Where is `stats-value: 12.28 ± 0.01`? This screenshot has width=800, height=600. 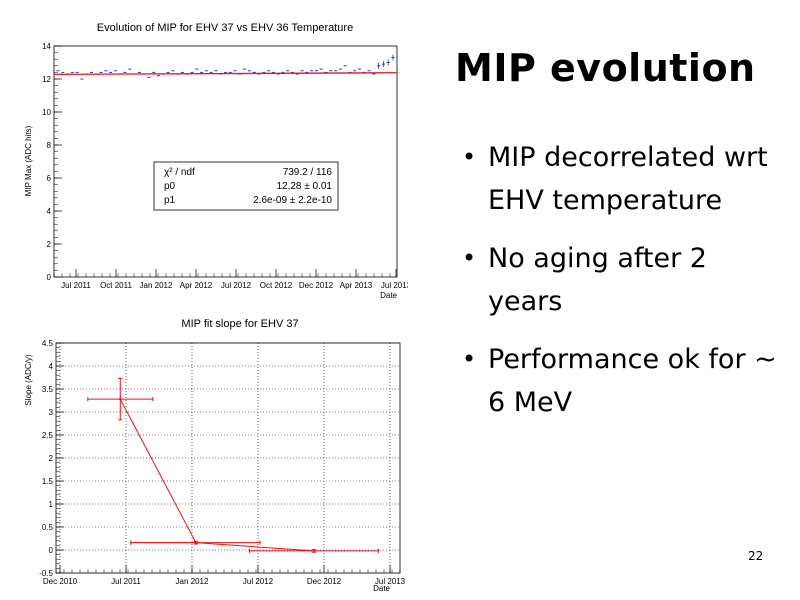
stats-value: 12.28 ± 0.01 is located at coordinates (304, 186).